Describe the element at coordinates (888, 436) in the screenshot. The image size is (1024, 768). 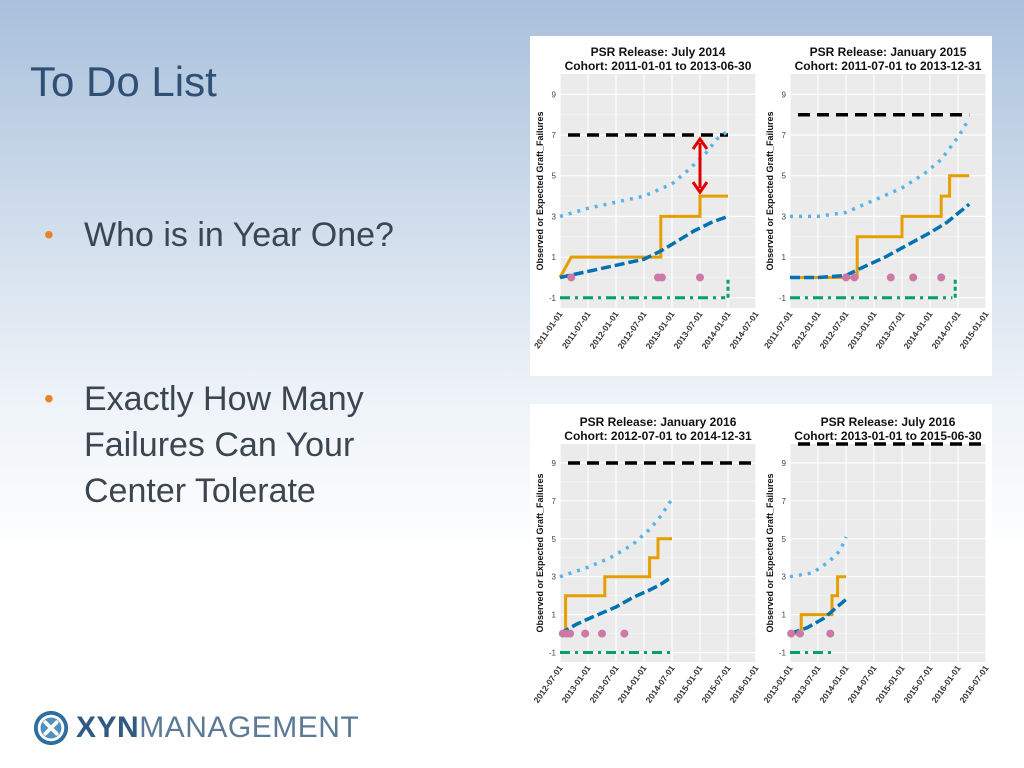
I see `chart-subtitle: Cohort: 2013-01-01 to 2015-06-30` at that location.